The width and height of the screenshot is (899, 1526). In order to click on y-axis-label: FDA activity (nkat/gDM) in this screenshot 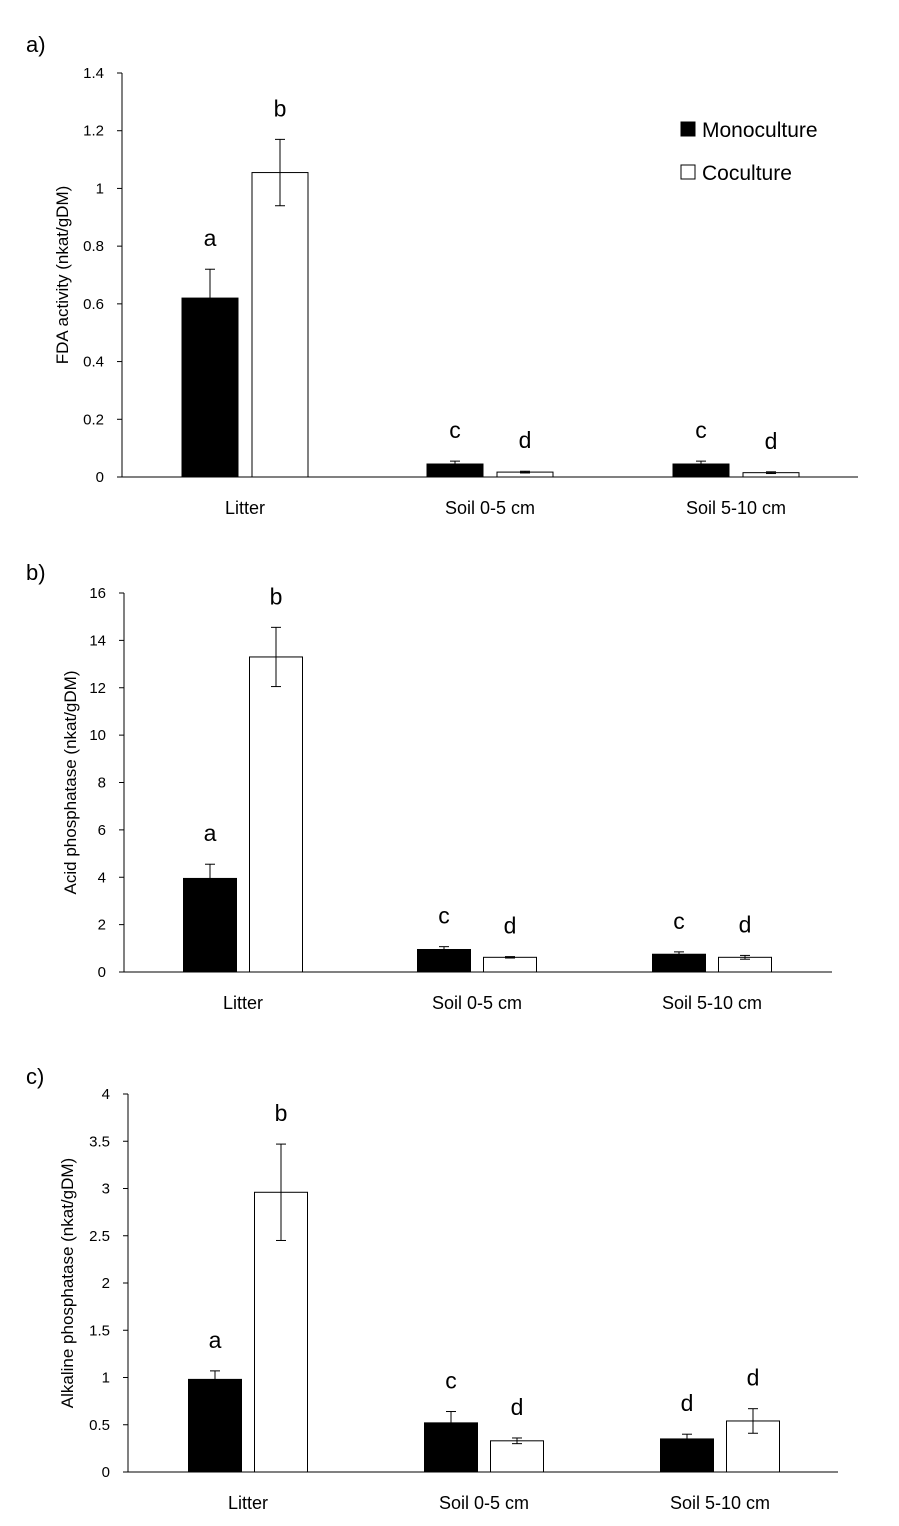, I will do `click(62, 275)`.